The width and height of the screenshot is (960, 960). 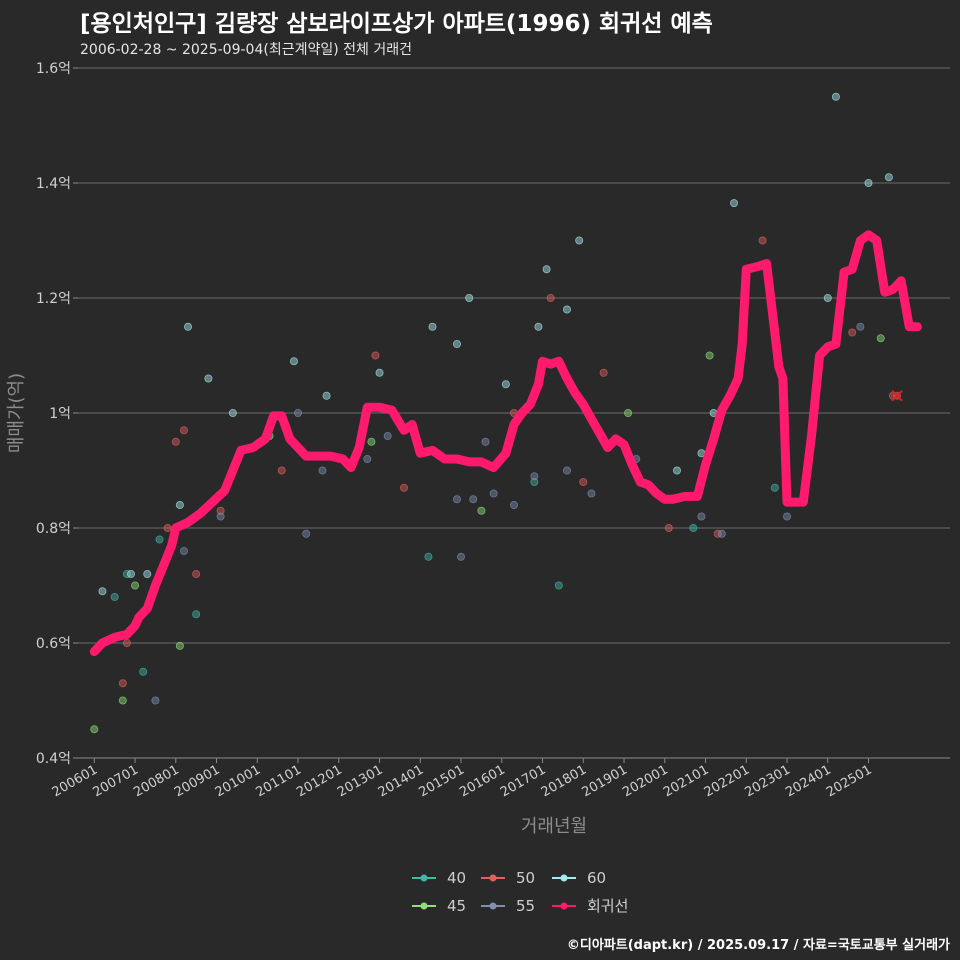 I want to click on x-tick-label: 202101, so click(x=686, y=781).